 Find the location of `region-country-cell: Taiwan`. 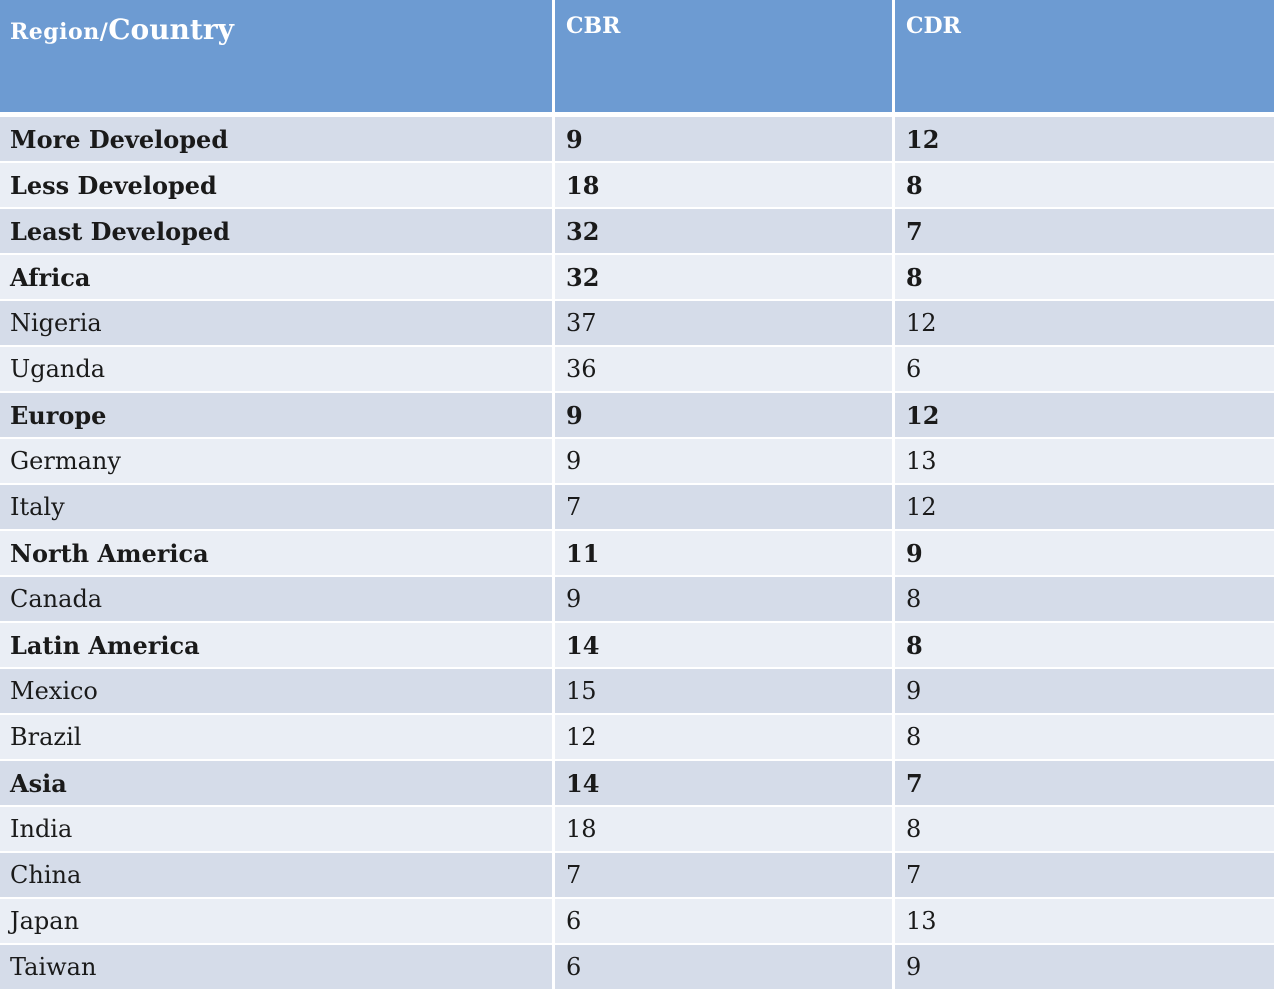

region-country-cell: Taiwan is located at coordinates (276, 967).